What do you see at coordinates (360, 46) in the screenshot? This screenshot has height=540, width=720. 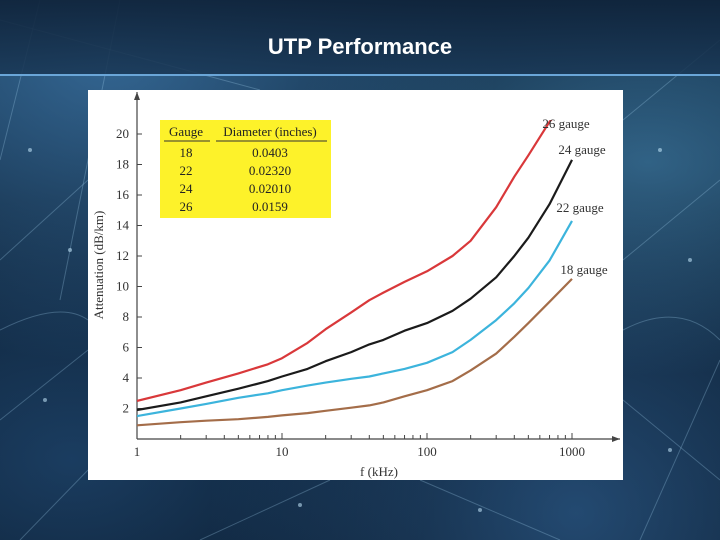 I see `slide-title: UTP Performance` at bounding box center [360, 46].